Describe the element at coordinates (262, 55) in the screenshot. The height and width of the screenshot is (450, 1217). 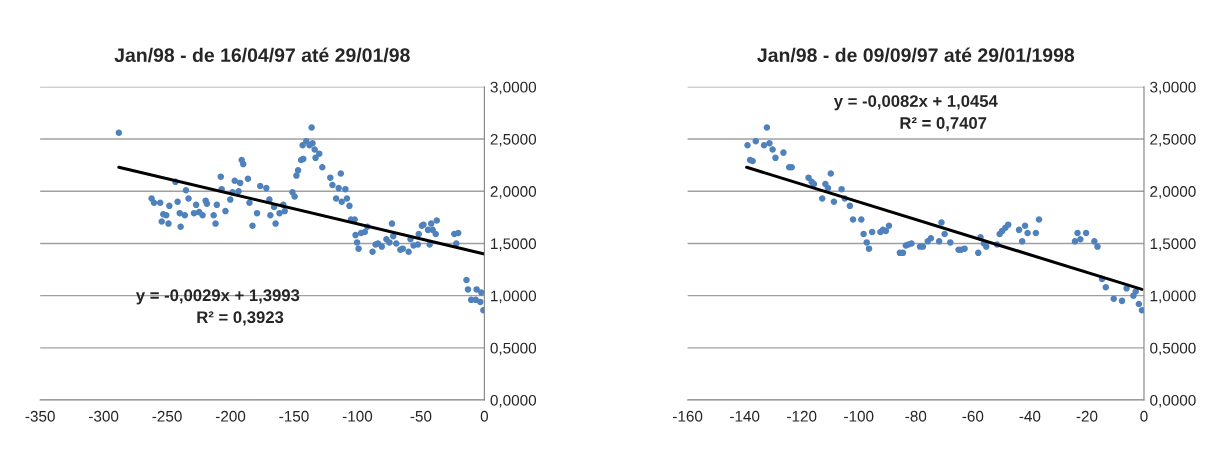
I see `chart-title: Jan/98 - de 16/04/97 até 29/01/98` at that location.